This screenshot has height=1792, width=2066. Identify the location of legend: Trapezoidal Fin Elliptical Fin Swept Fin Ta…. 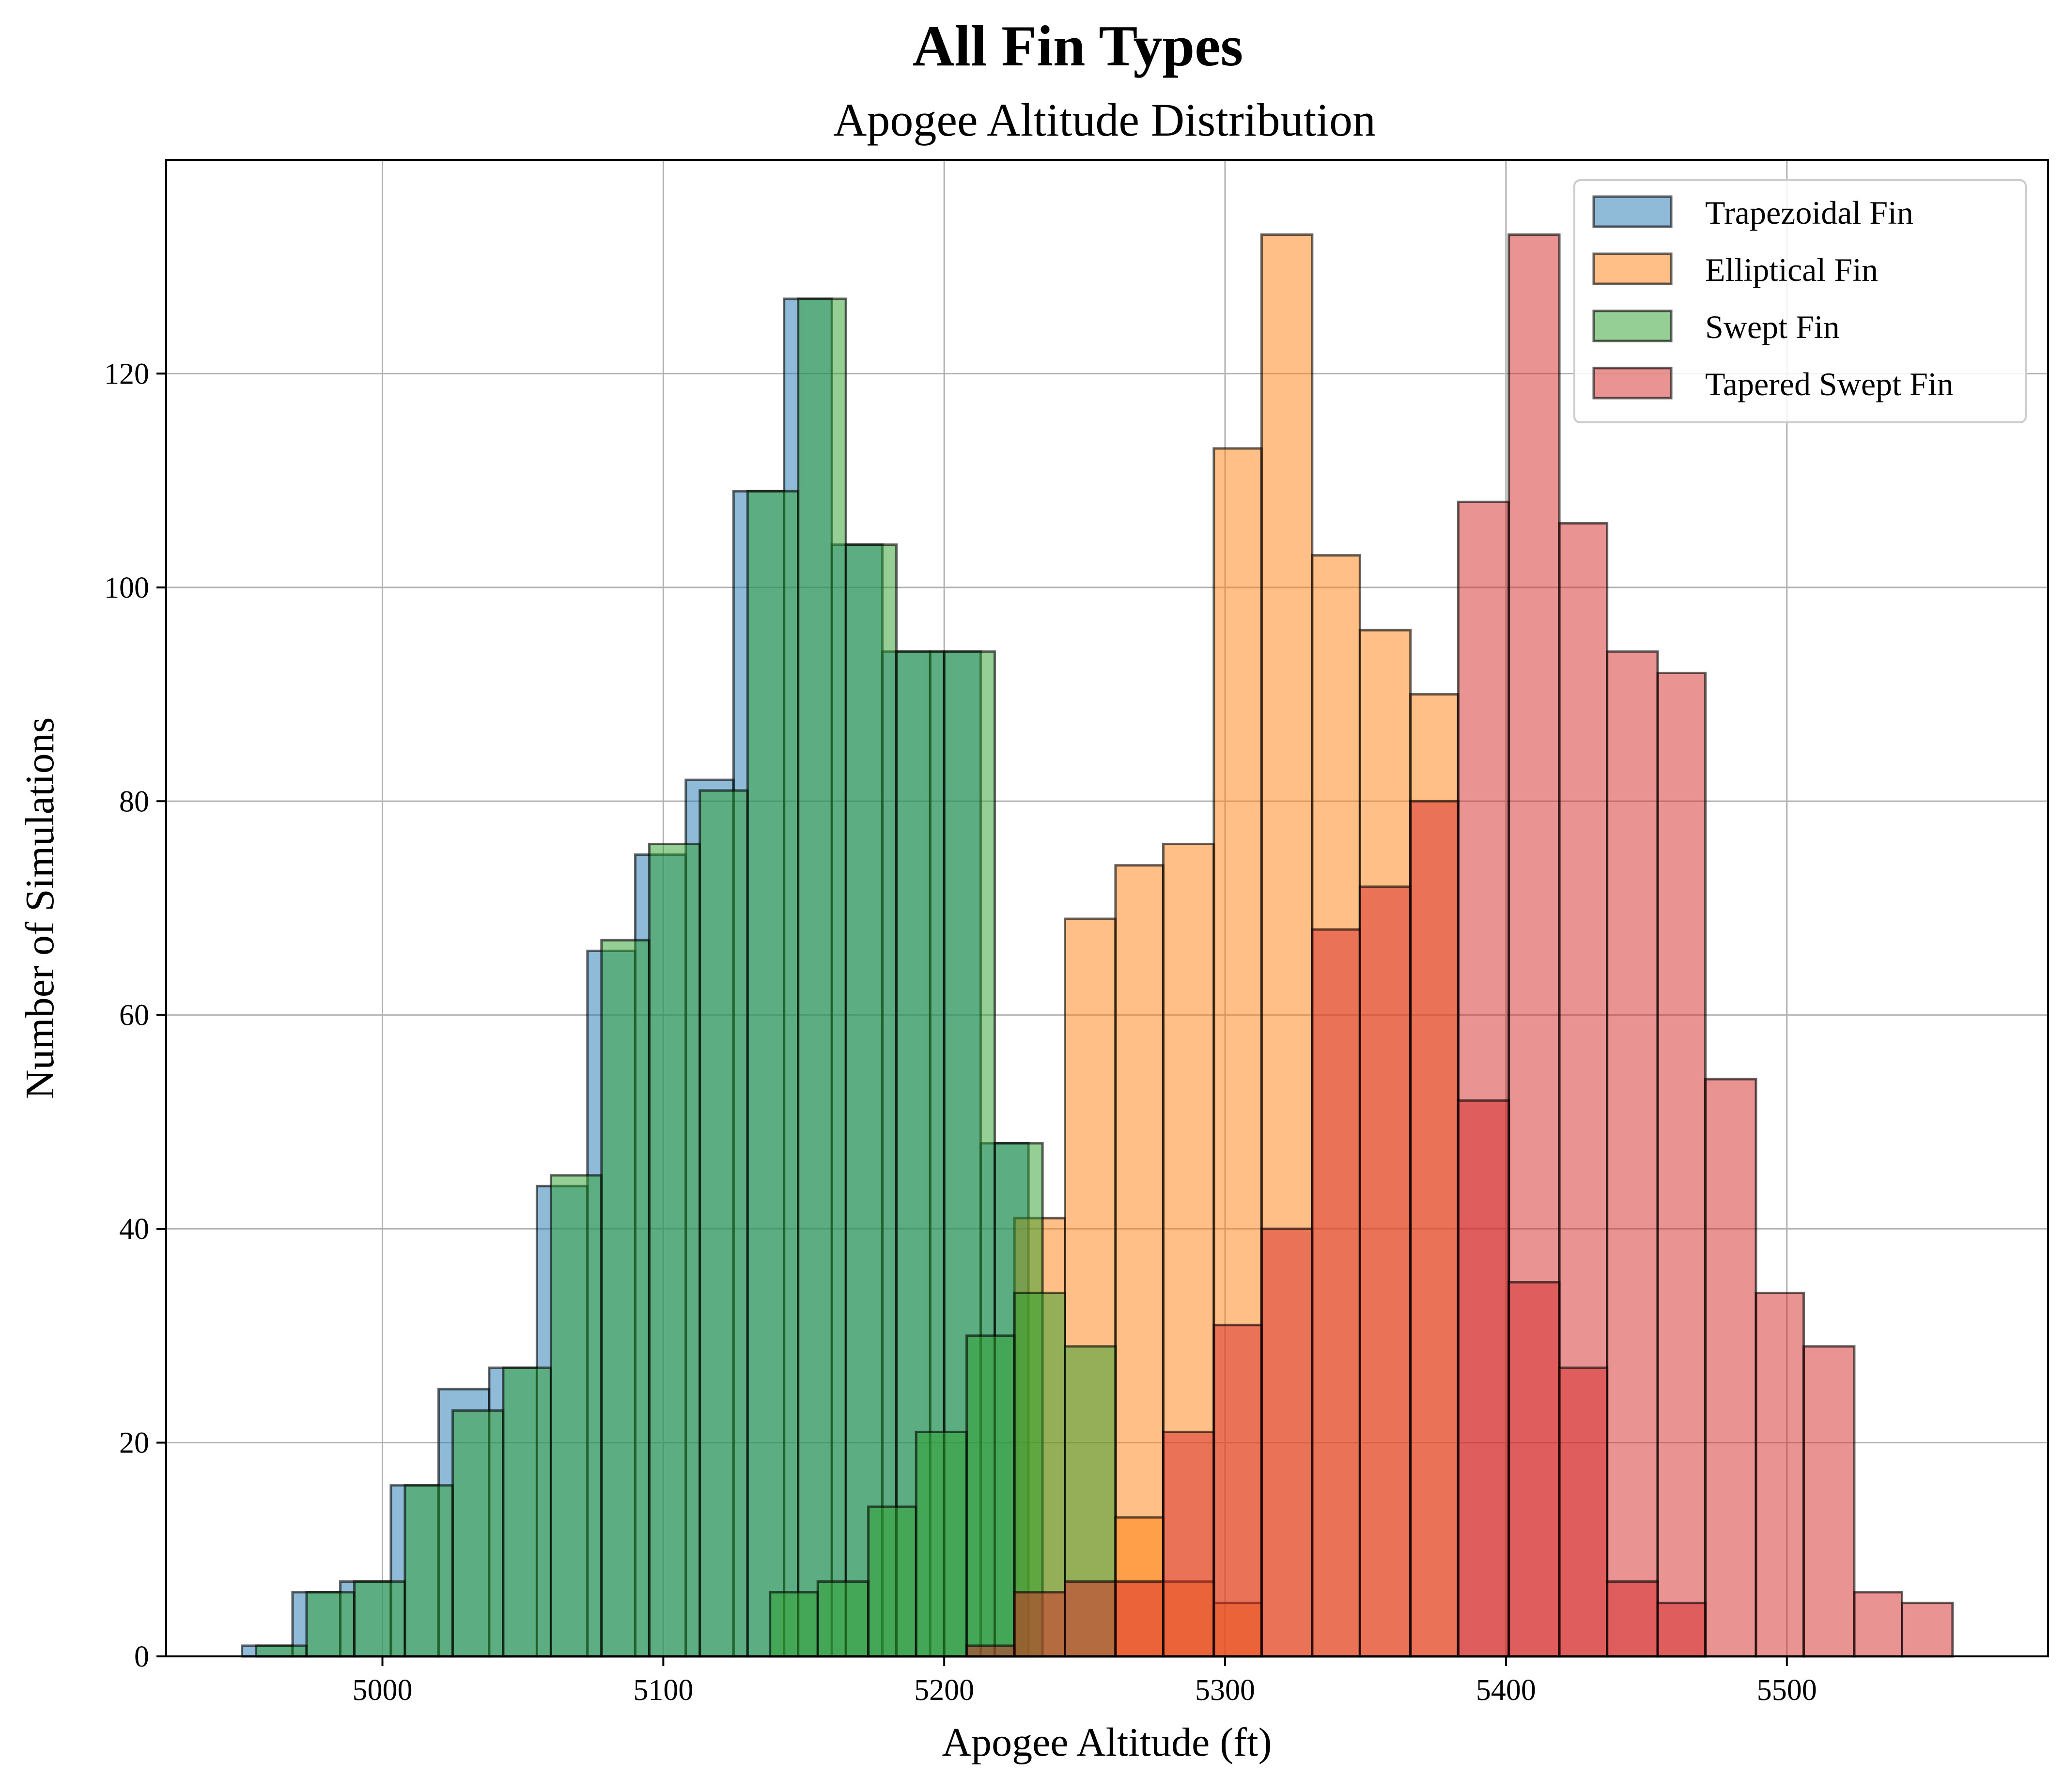
(1800, 301).